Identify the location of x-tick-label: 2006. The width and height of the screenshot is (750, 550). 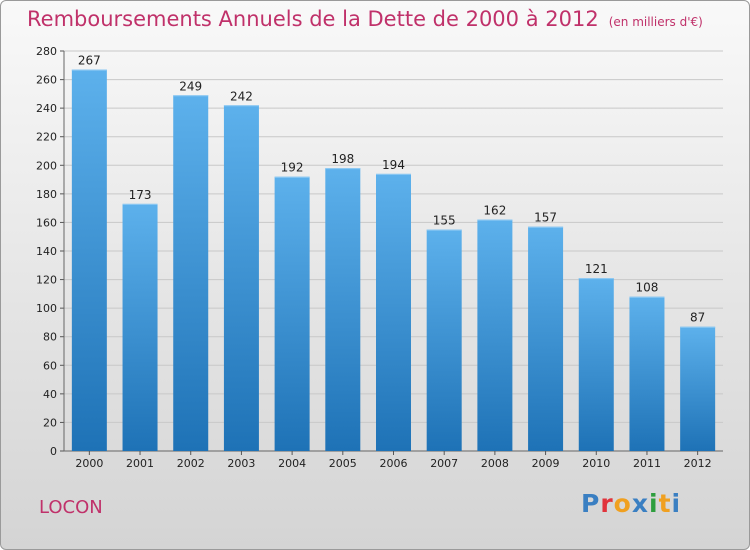
(394, 463).